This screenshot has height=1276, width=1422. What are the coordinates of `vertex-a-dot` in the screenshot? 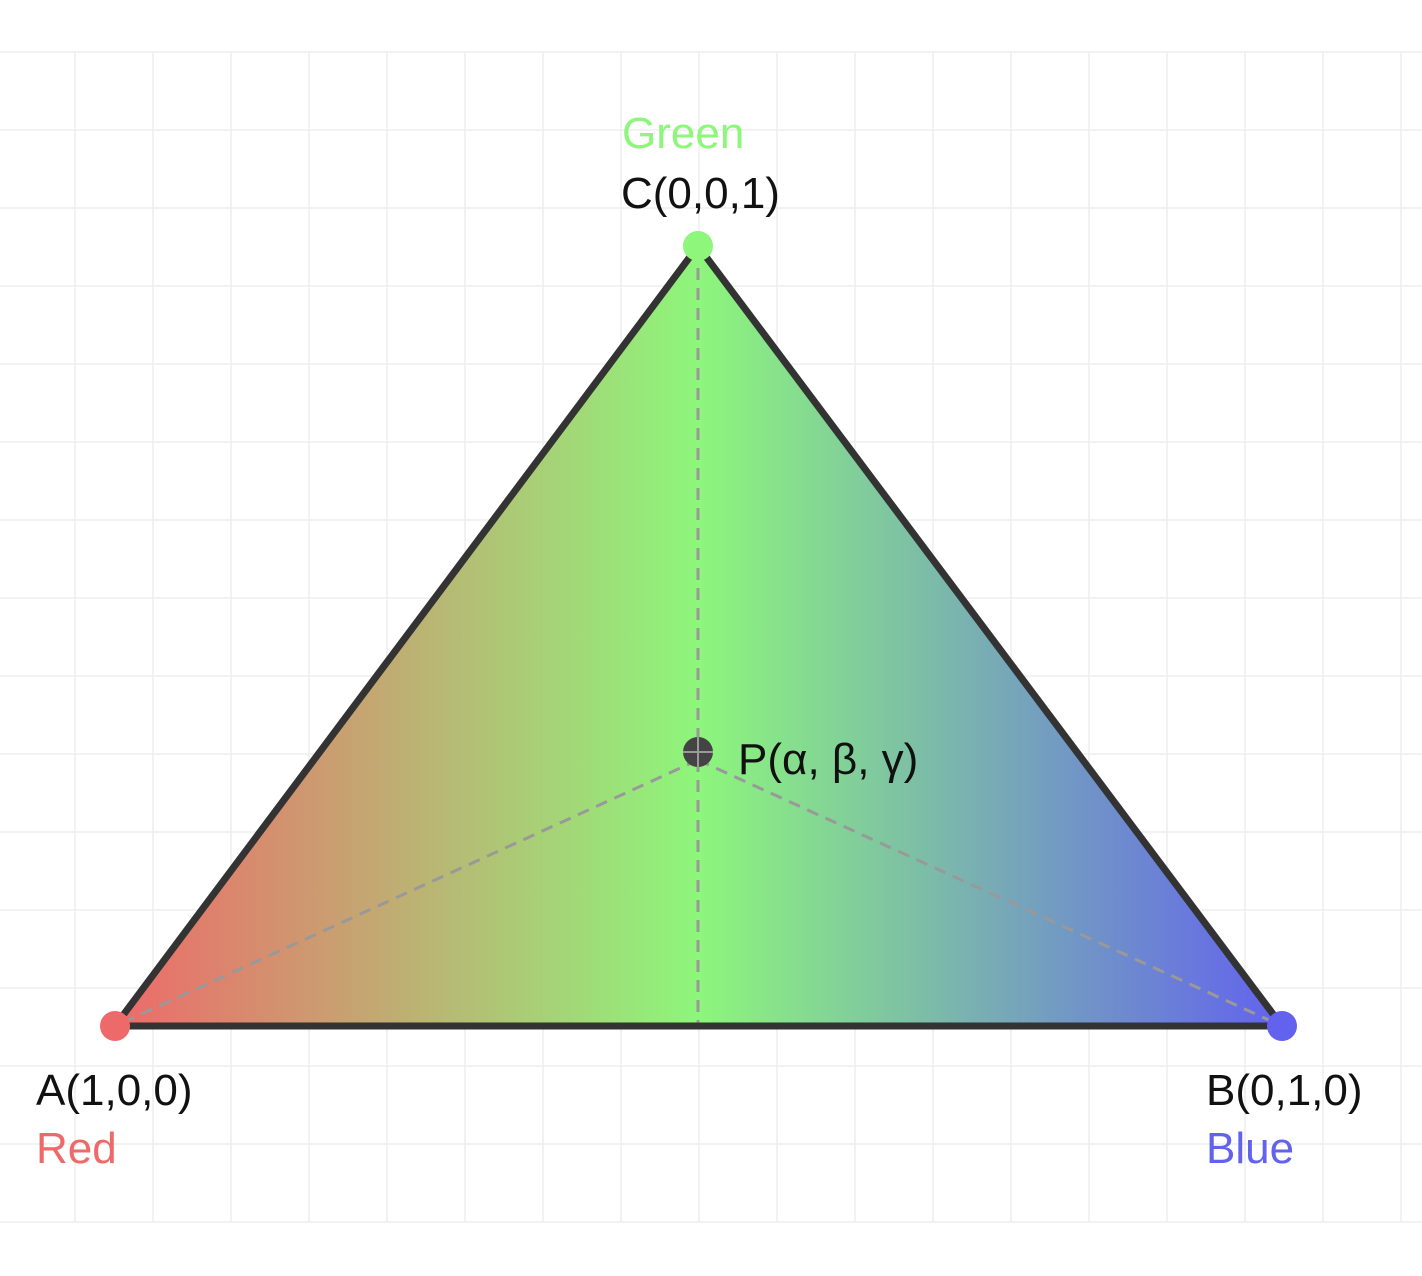 It's located at (115, 1026).